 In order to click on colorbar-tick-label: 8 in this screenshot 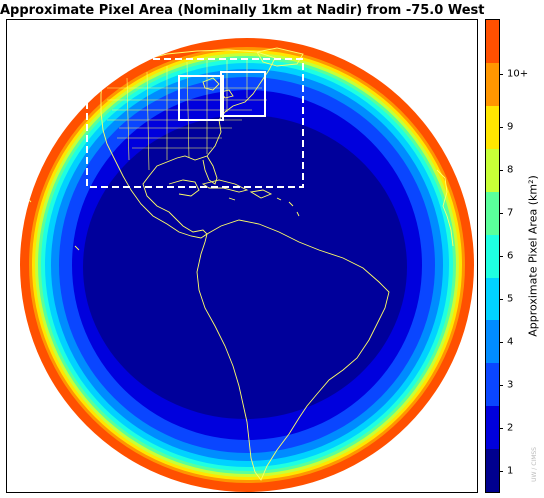, I will do `click(510, 170)`.